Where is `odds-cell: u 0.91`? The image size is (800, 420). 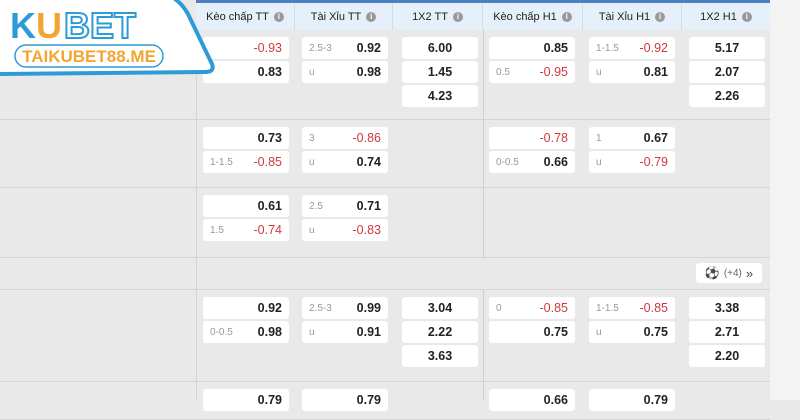
odds-cell: u 0.91 is located at coordinates (345, 332).